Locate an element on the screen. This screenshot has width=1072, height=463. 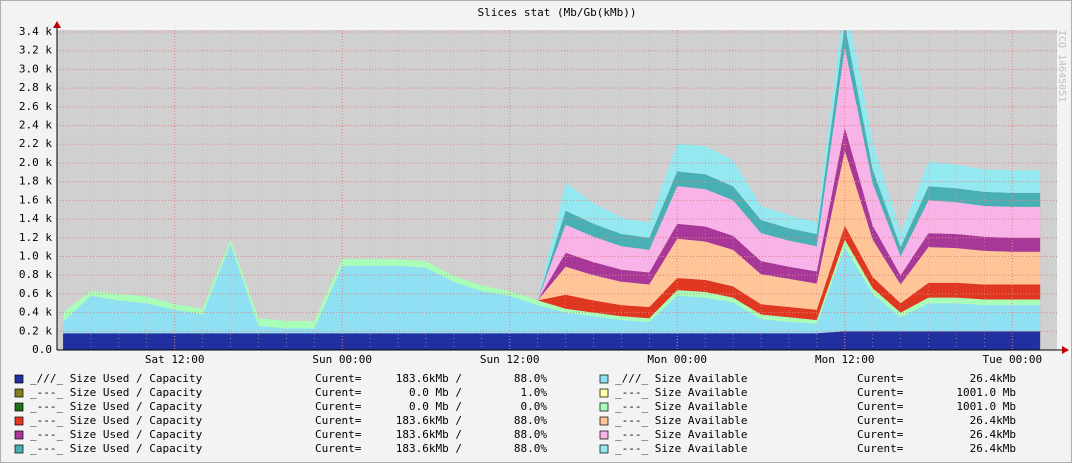
legend-percent: 1.0% is located at coordinates (534, 392).